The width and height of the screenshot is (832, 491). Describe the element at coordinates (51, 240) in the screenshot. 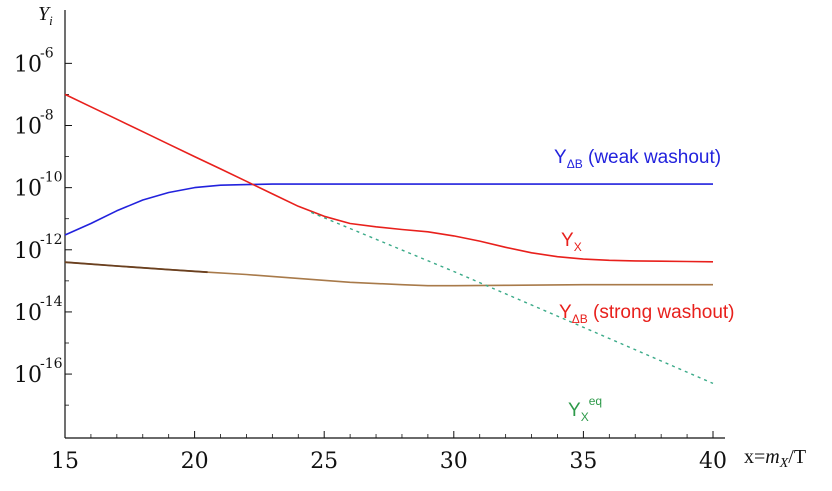

I see `y-tick-exponent: -12` at that location.